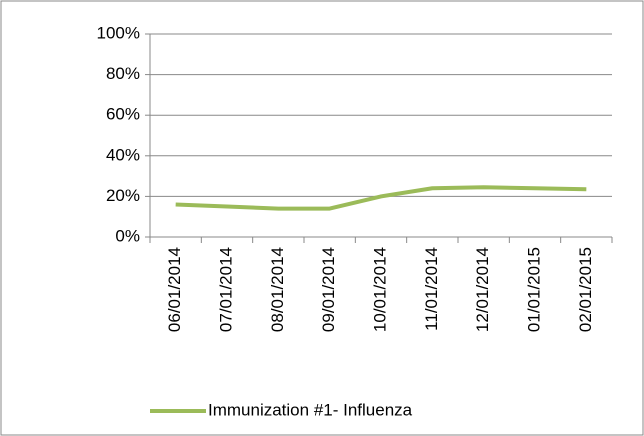  I want to click on y-tick-label: 0%, so click(127, 235).